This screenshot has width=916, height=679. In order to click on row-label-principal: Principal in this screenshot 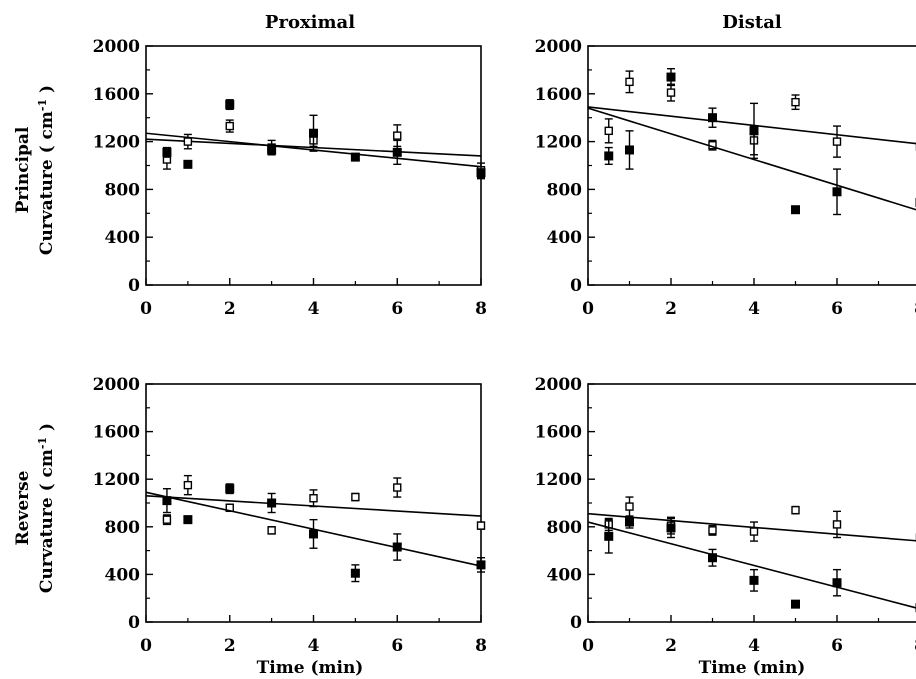, I will do `click(23, 169)`.